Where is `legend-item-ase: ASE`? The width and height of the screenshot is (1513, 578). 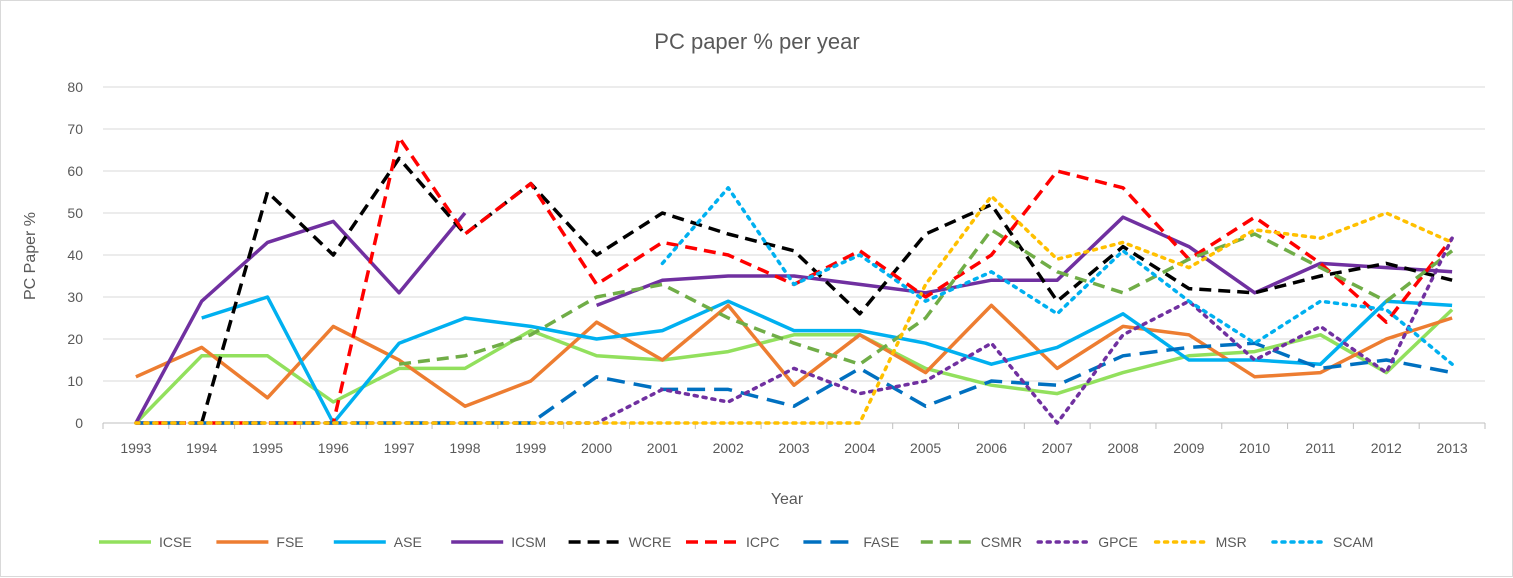 legend-item-ase: ASE is located at coordinates (377, 542).